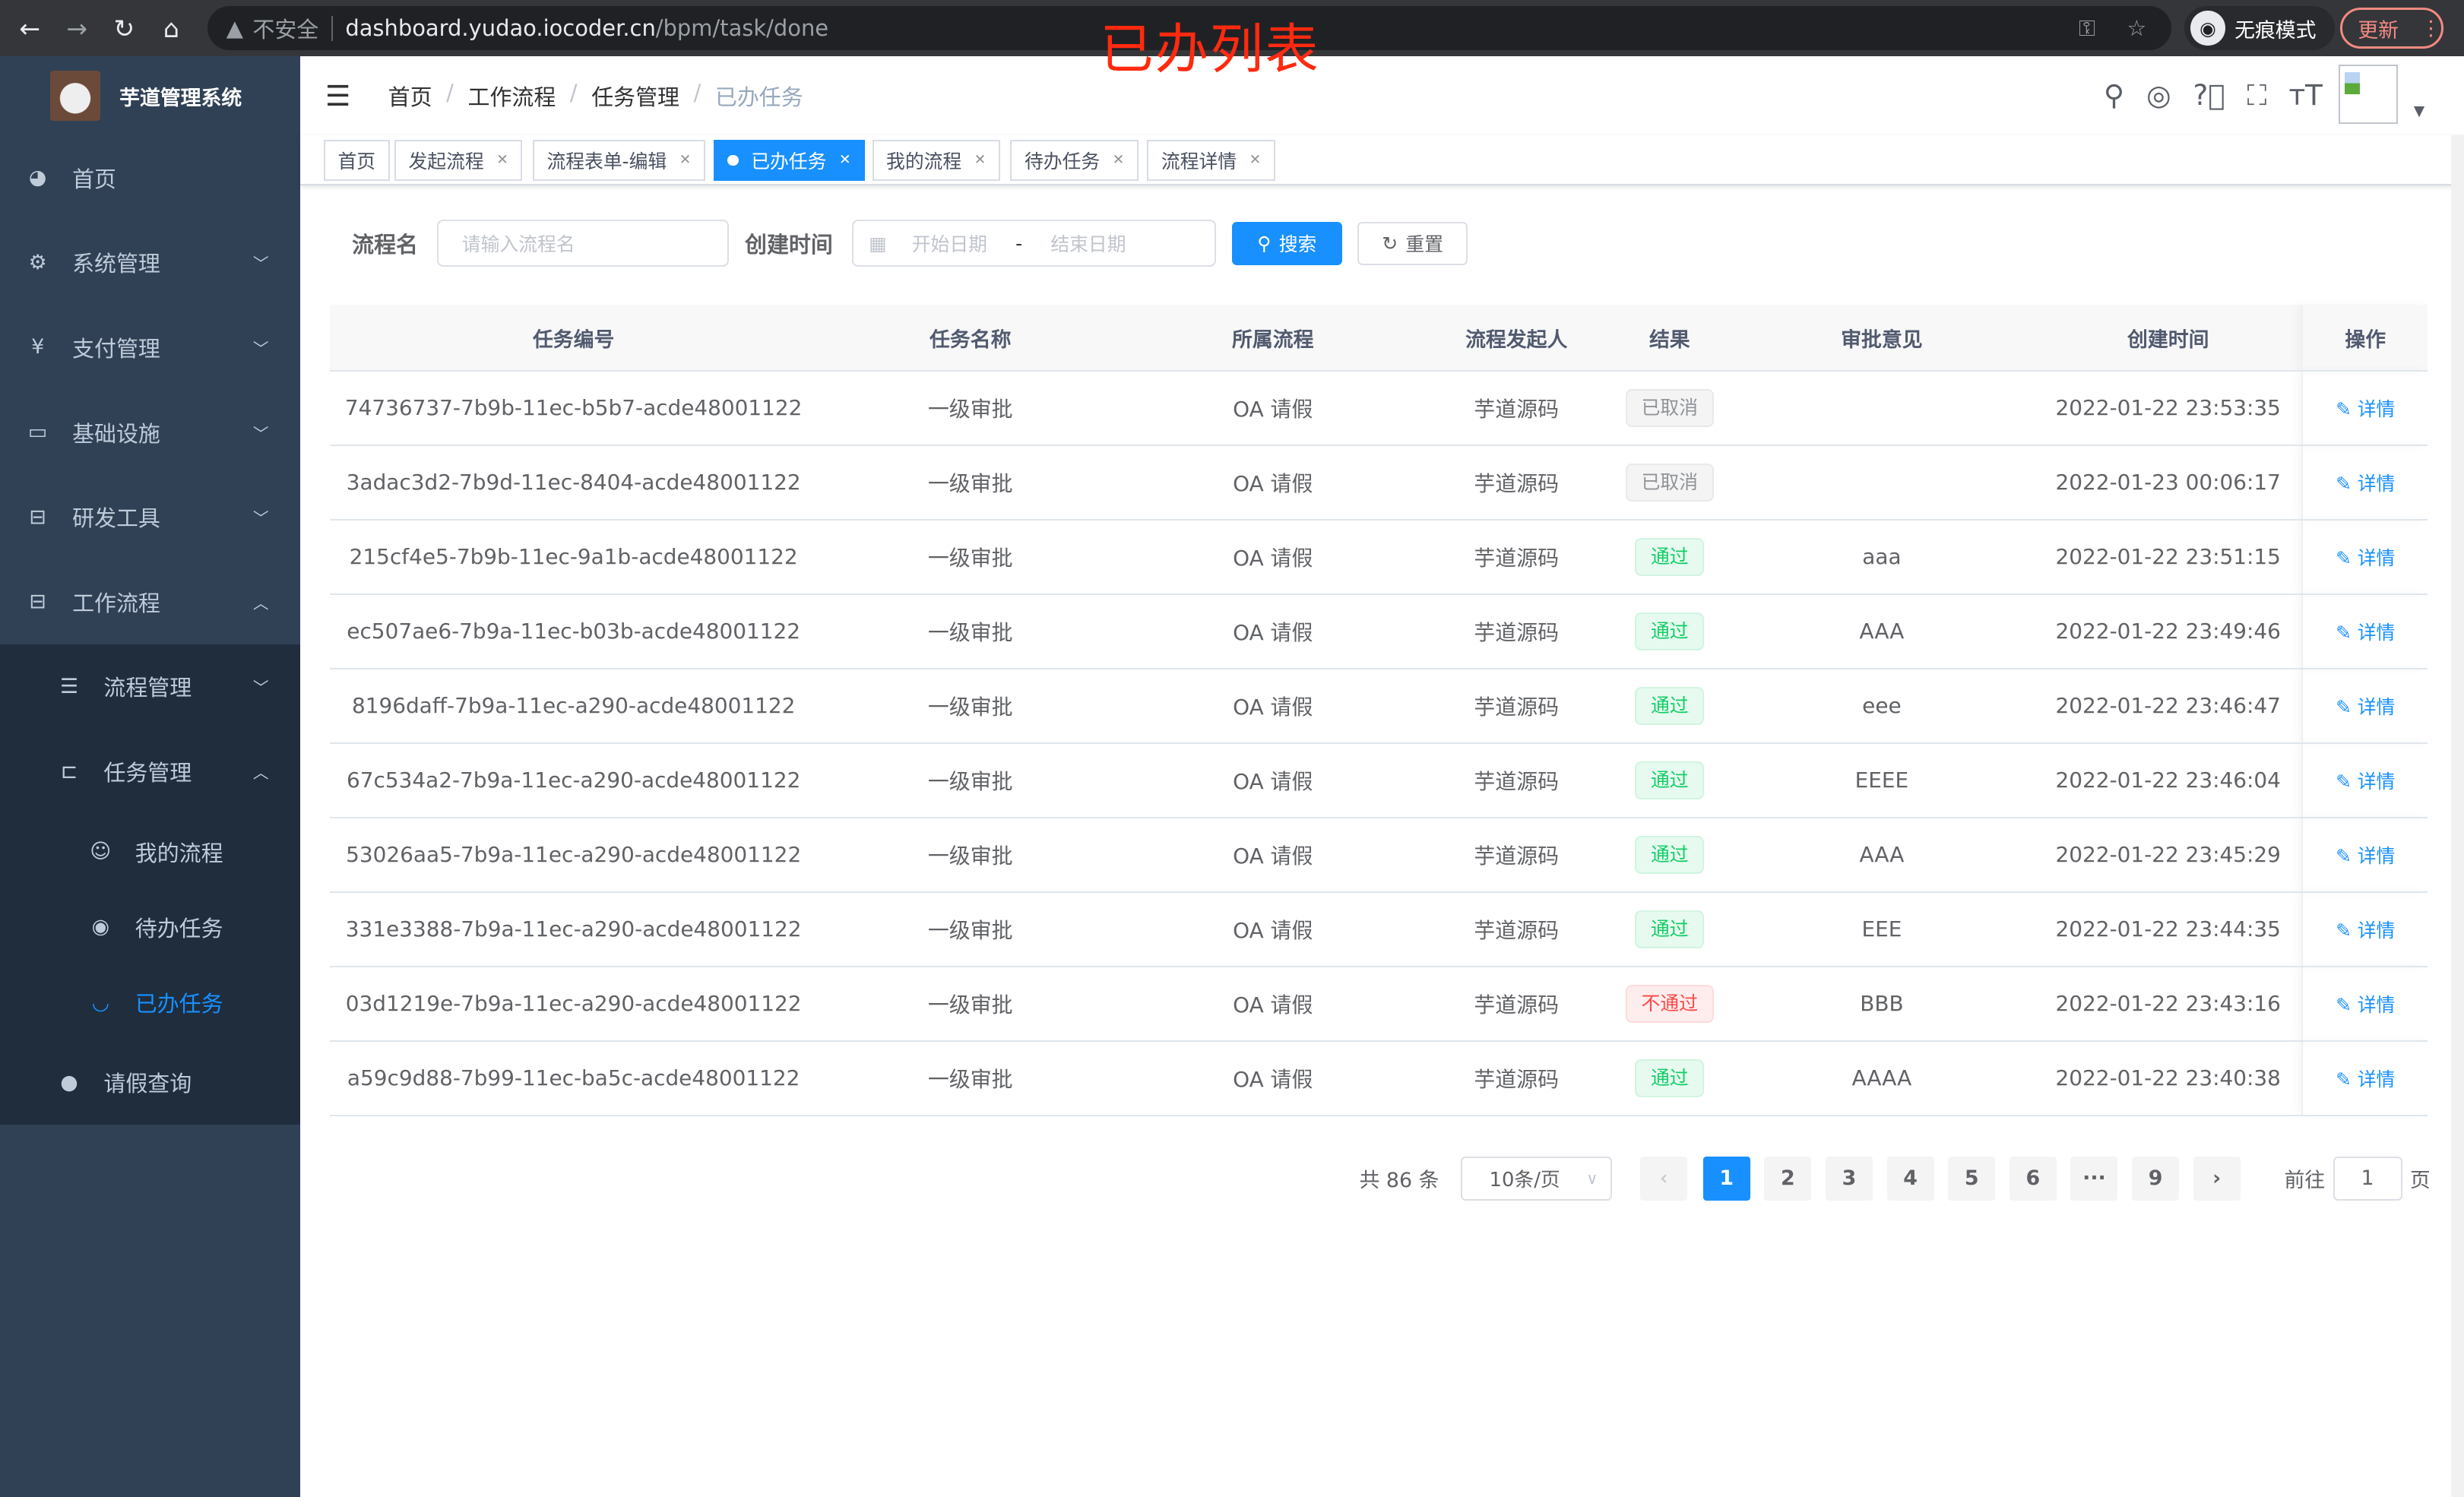  What do you see at coordinates (2087, 28) in the screenshot?
I see `key-icon: ⚿` at bounding box center [2087, 28].